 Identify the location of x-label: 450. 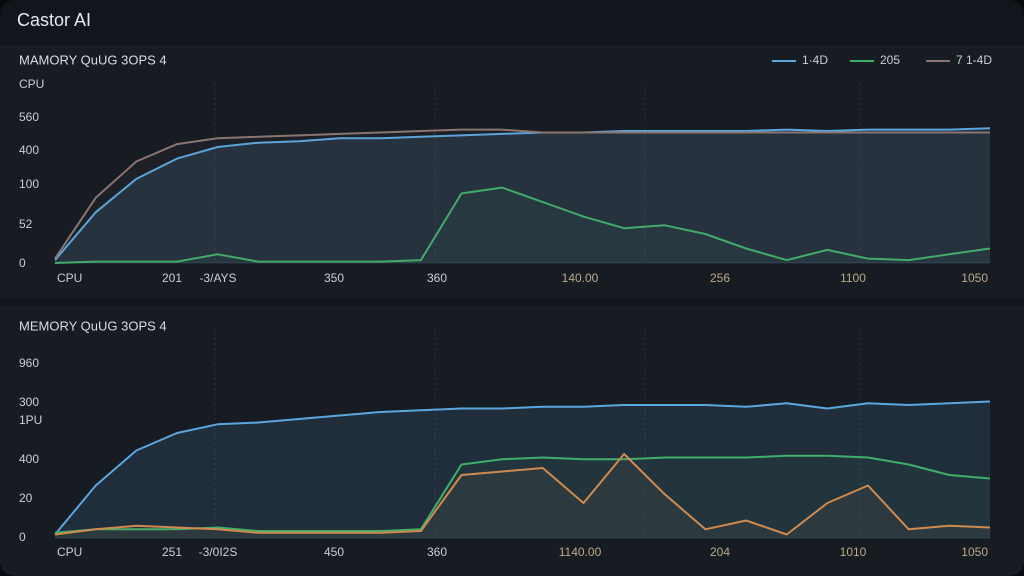
(334, 552).